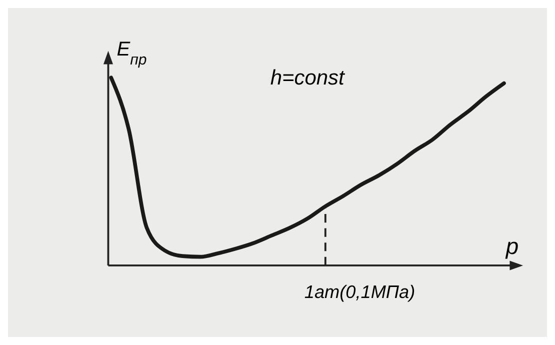 This screenshot has height=345, width=555. Describe the element at coordinates (360, 292) in the screenshot. I see `text: 1ат(0,1МПа)` at that location.